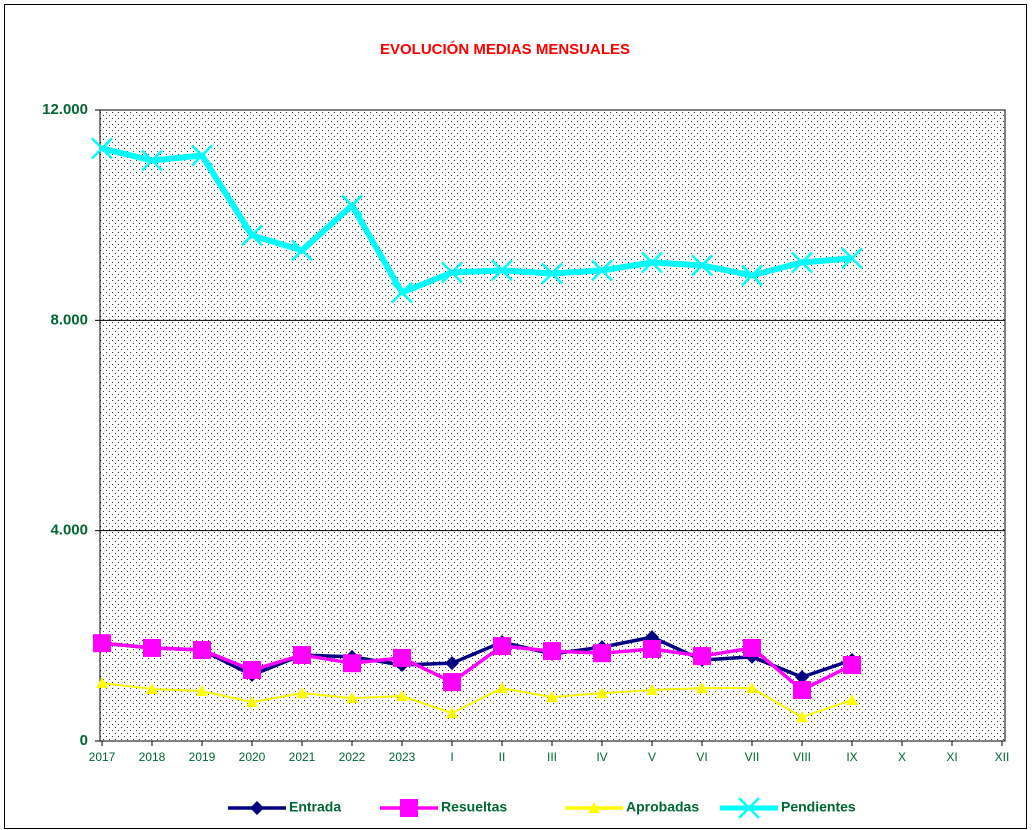 The width and height of the screenshot is (1032, 830). Describe the element at coordinates (152, 757) in the screenshot. I see `x-tick-label: 2018` at that location.